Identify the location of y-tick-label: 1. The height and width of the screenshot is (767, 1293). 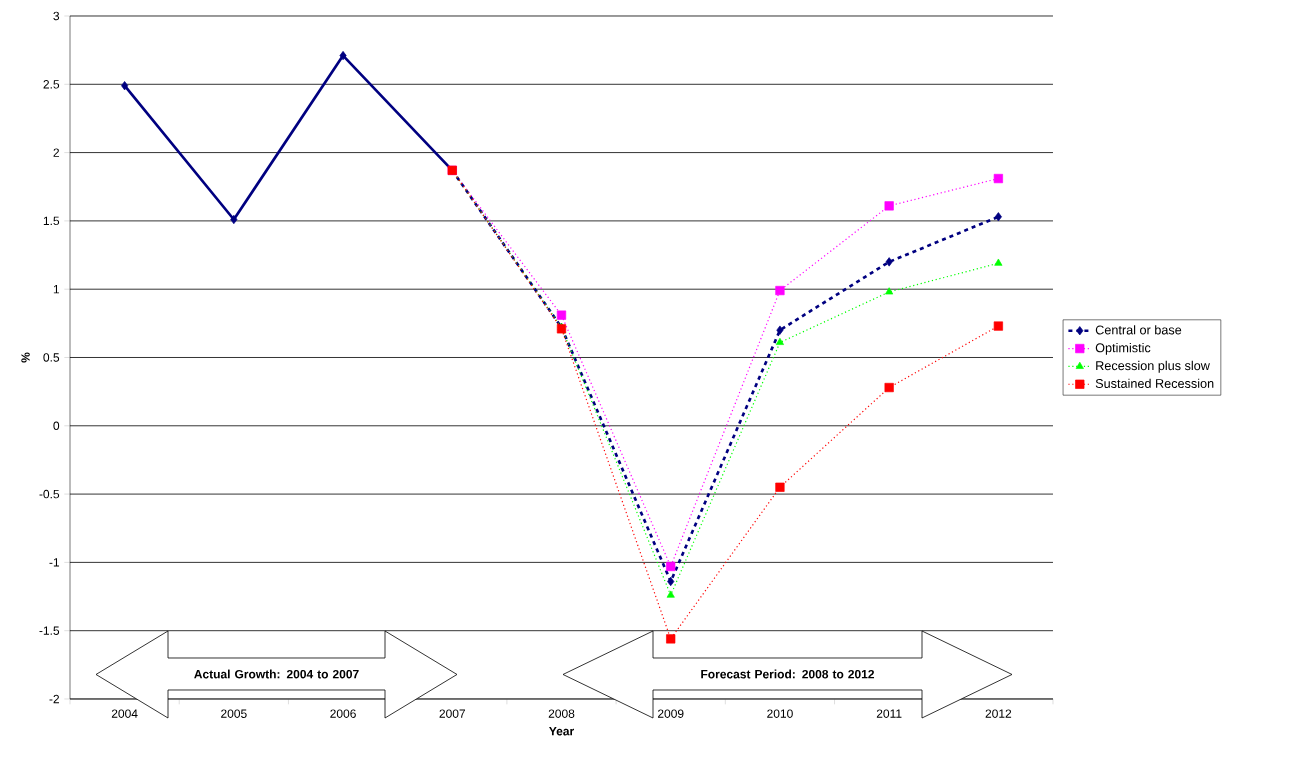
(56, 289).